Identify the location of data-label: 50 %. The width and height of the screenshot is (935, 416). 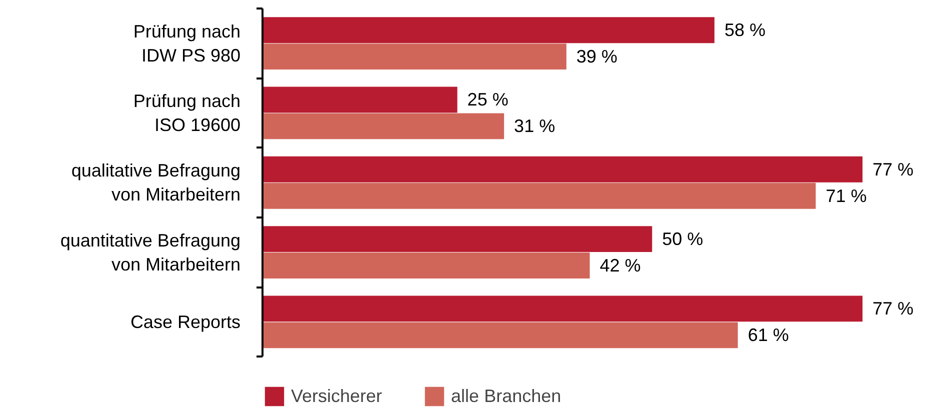
(683, 239).